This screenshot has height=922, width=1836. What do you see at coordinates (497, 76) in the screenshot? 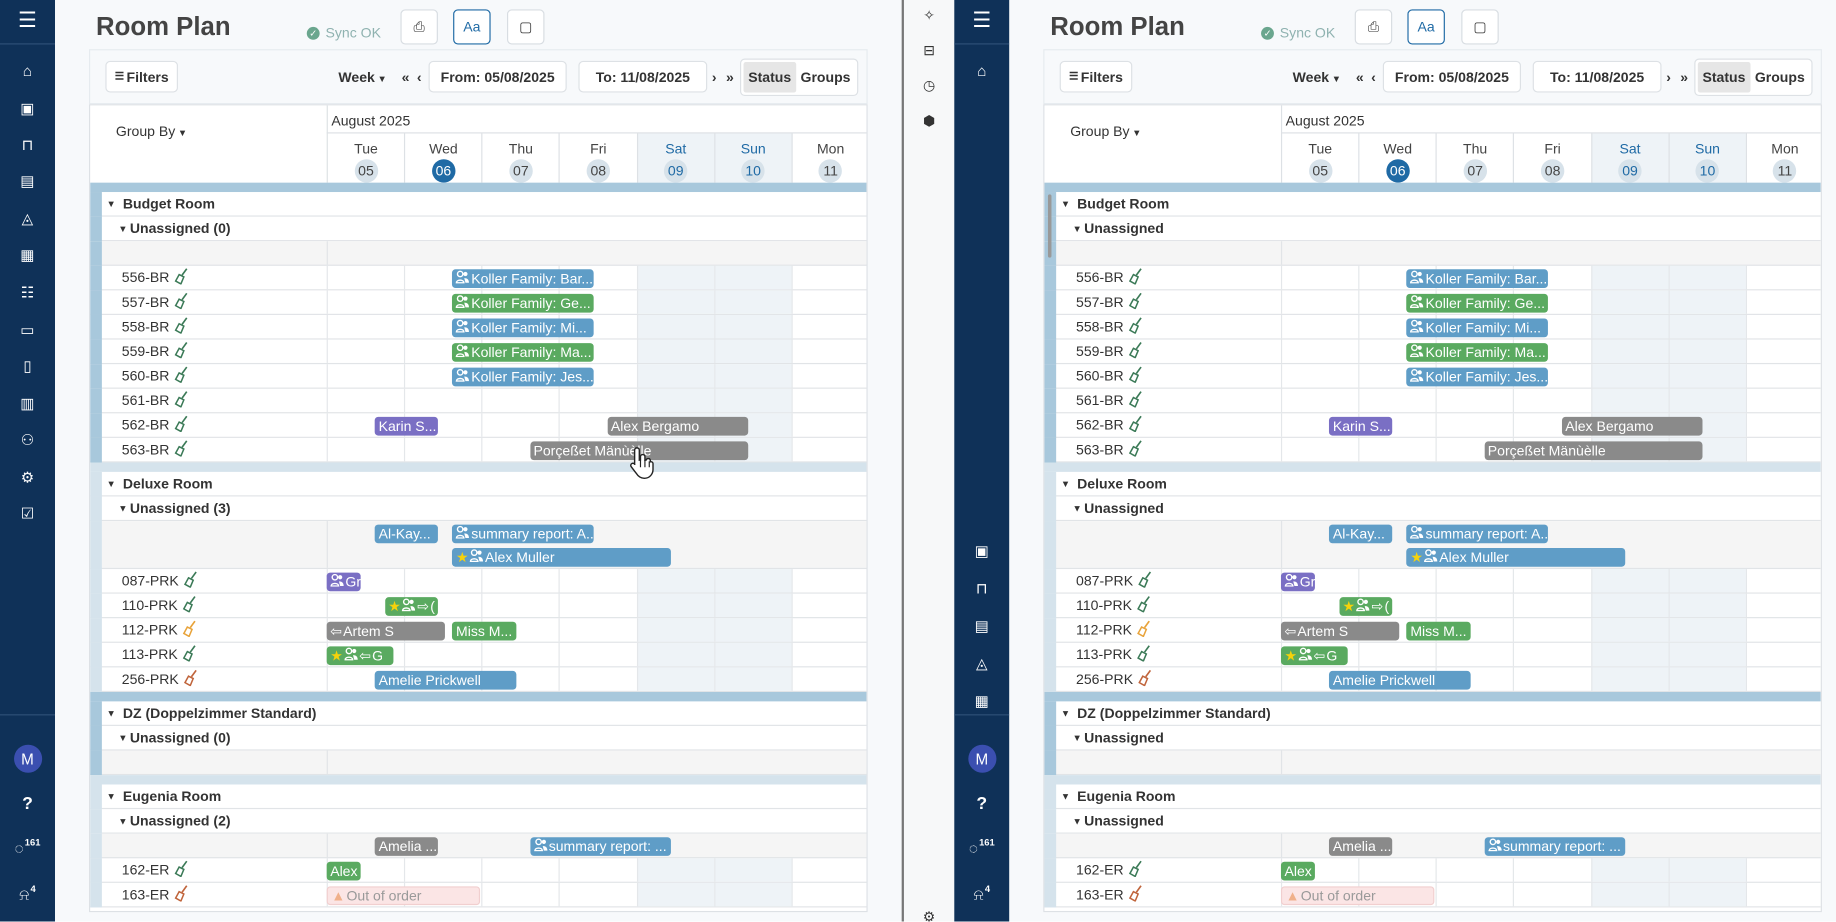
I see `from-date-input: From: 05/08/2025` at bounding box center [497, 76].